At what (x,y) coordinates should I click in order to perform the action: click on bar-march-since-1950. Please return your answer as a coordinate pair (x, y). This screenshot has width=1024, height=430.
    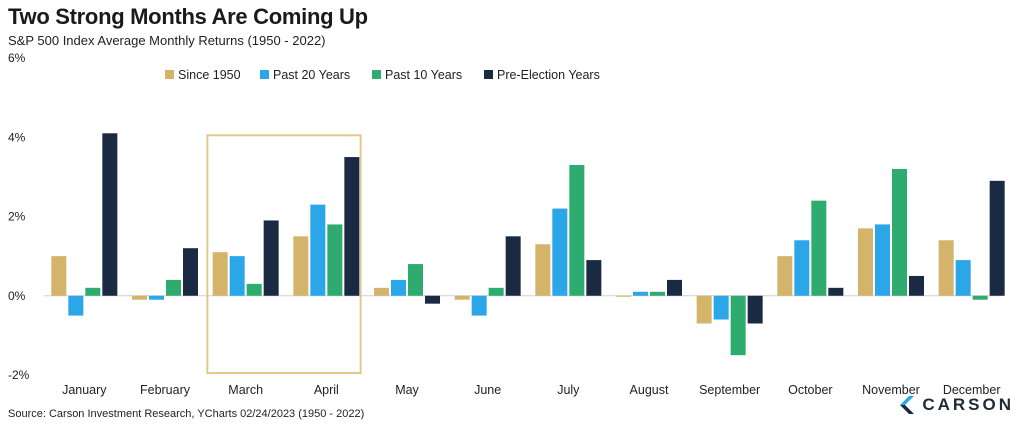
    Looking at the image, I should click on (220, 274).